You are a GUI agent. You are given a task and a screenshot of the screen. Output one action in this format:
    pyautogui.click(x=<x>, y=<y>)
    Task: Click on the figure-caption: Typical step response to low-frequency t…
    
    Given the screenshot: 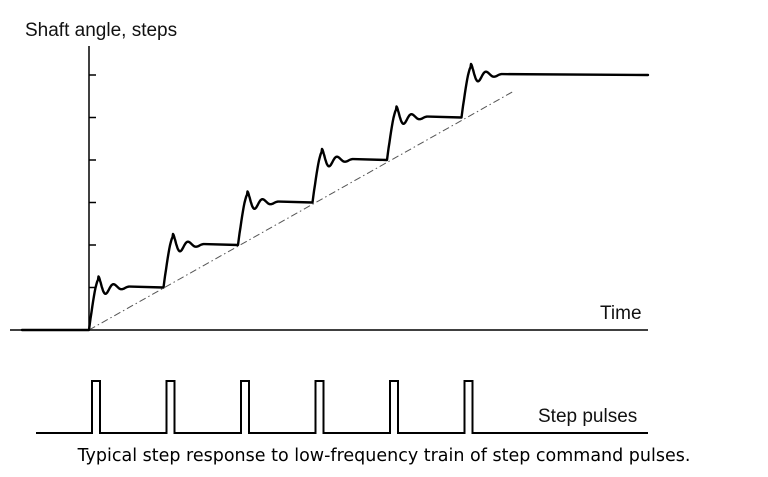 What is the action you would take?
    pyautogui.click(x=384, y=456)
    